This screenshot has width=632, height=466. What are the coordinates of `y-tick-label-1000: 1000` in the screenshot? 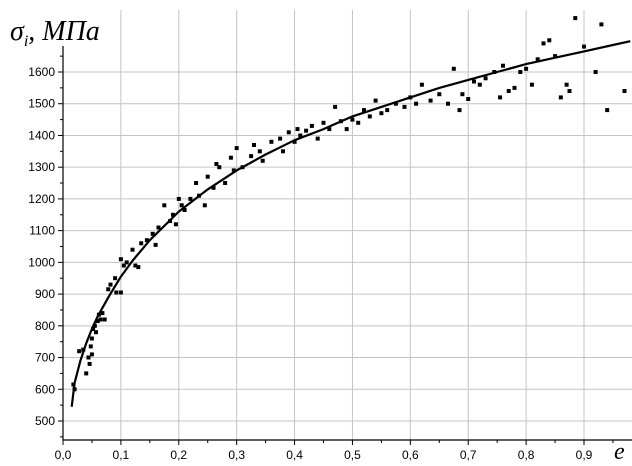 It's located at (41, 262).